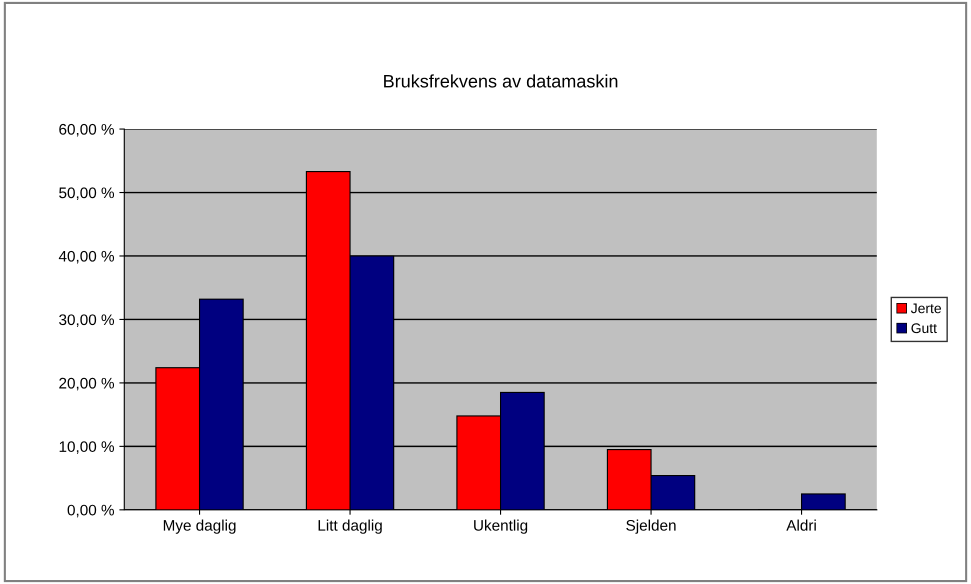 The height and width of the screenshot is (584, 971). I want to click on x-tick-label: Sjelden, so click(651, 527).